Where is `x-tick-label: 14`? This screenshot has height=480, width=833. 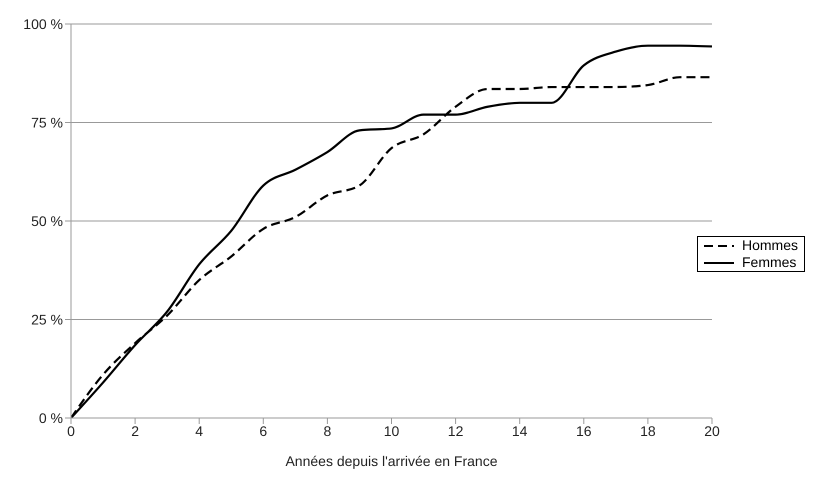 x-tick-label: 14 is located at coordinates (520, 430).